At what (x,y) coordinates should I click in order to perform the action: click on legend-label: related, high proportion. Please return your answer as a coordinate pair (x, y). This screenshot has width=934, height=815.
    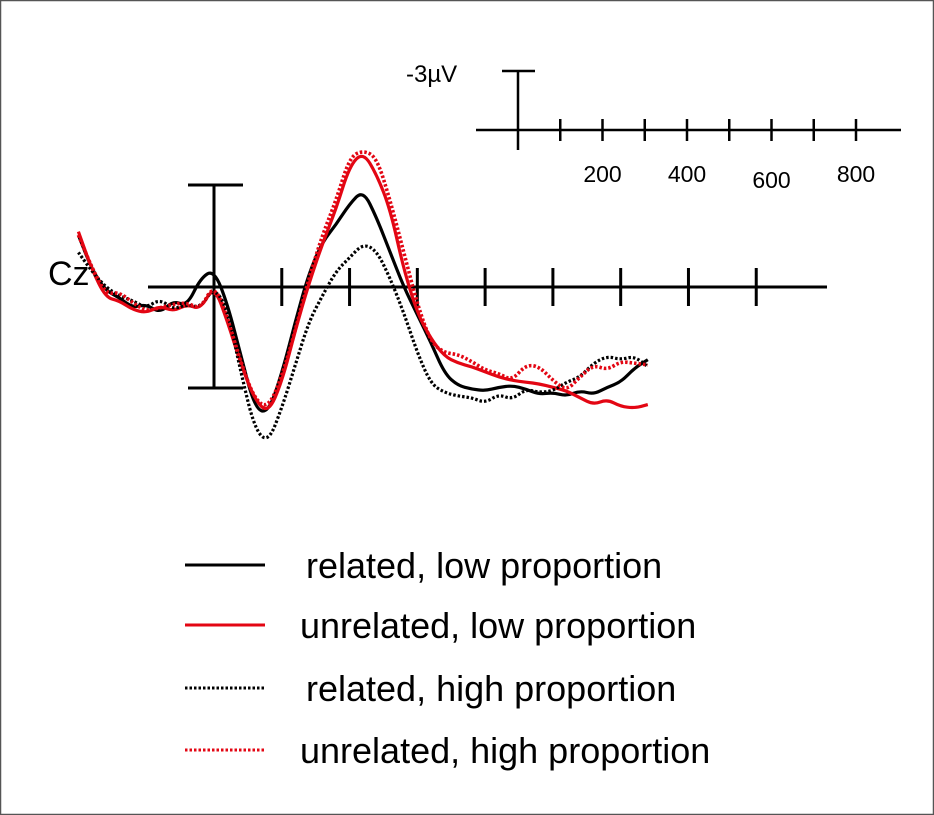
    Looking at the image, I should click on (491, 688).